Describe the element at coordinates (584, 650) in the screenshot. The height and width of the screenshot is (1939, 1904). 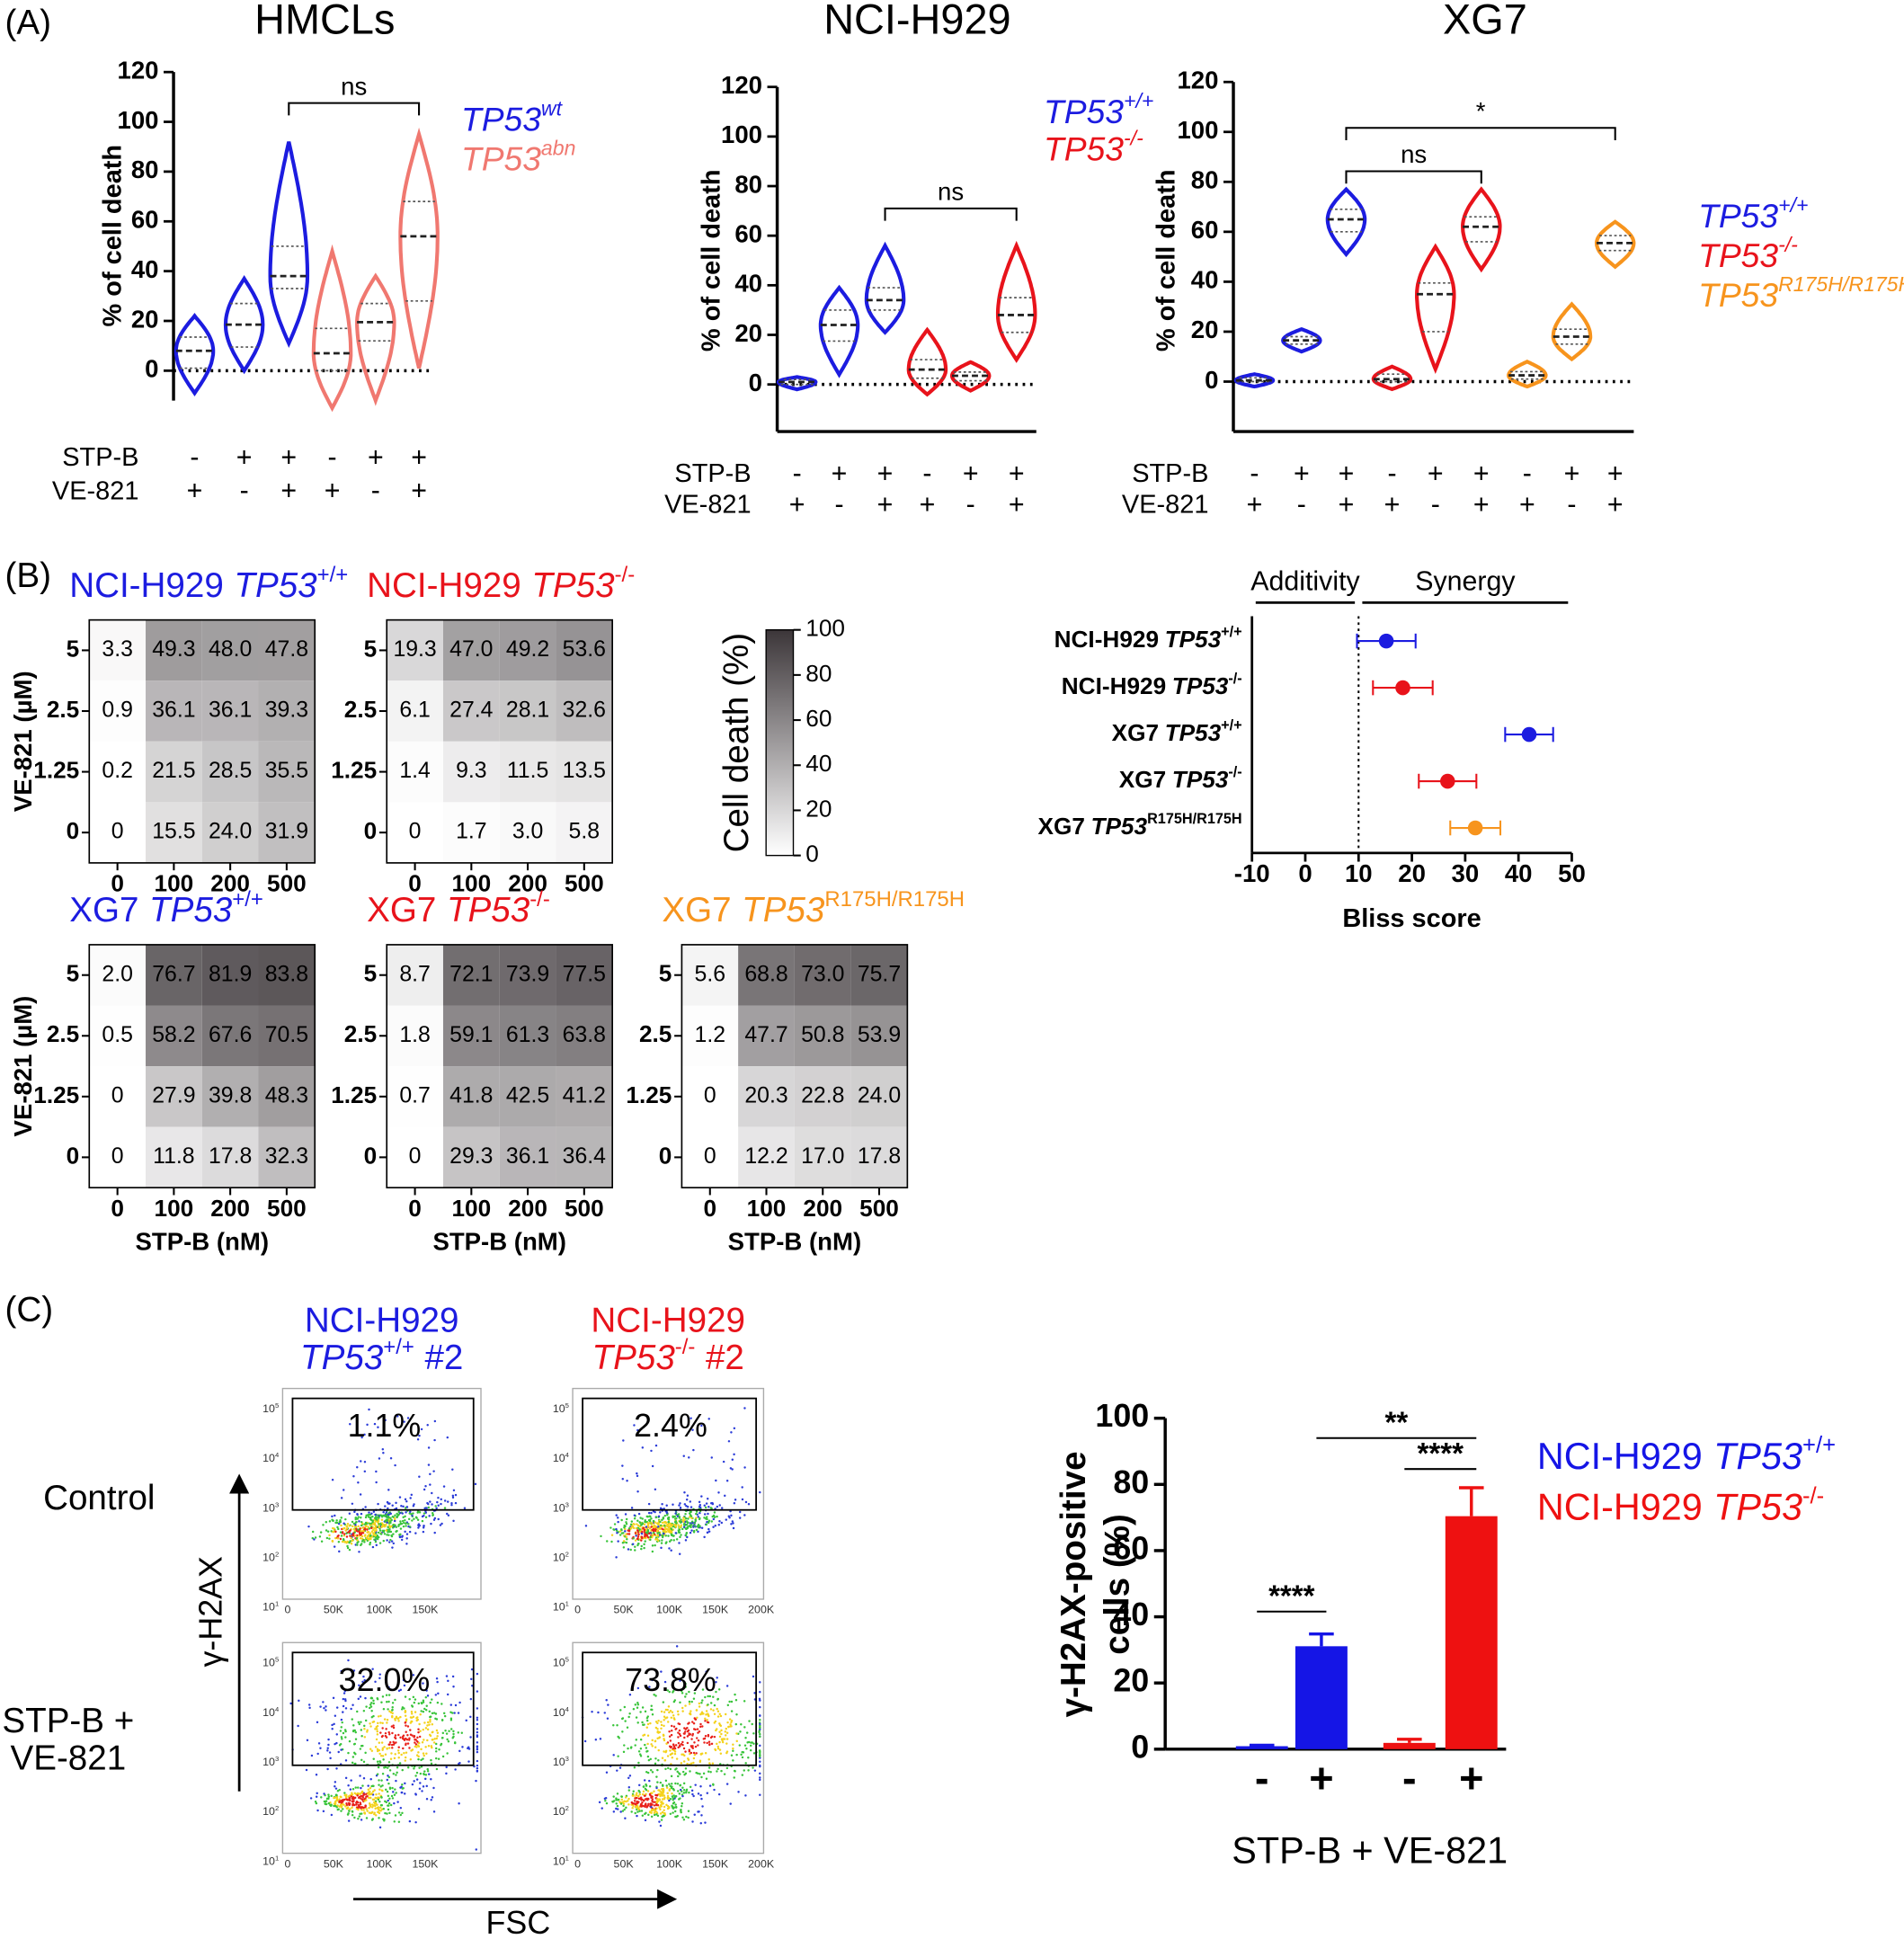
I see `cell-label: 53.6` at that location.